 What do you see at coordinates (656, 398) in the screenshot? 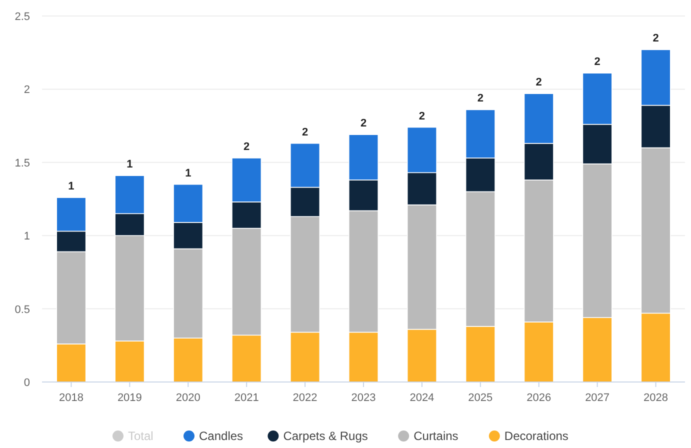
I see `x-tick-label: 2028` at bounding box center [656, 398].